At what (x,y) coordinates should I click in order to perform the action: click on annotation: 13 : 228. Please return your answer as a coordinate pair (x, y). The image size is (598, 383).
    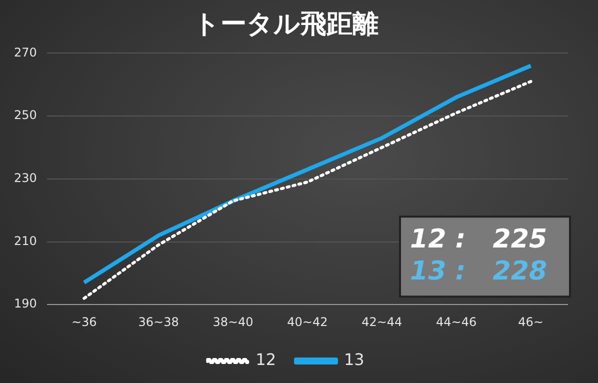
    Looking at the image, I should click on (479, 271).